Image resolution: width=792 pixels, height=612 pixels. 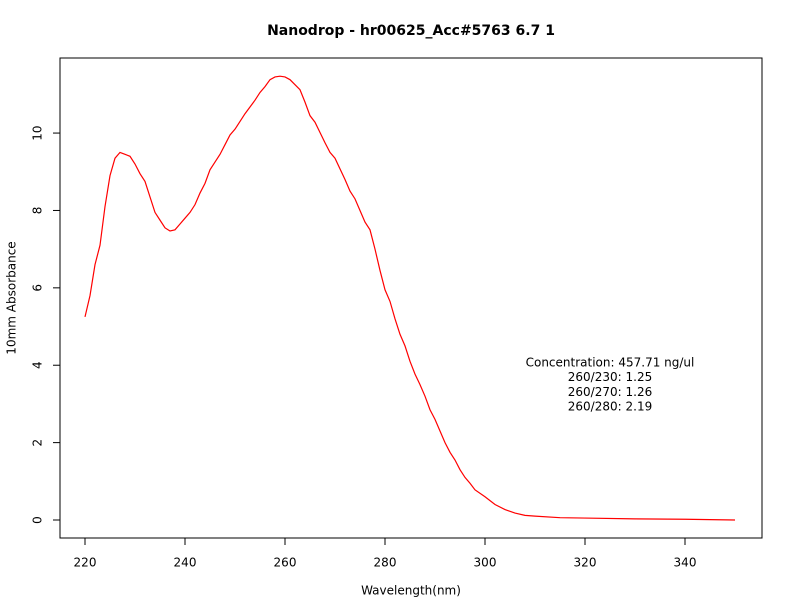 What do you see at coordinates (12, 297) in the screenshot?
I see `y-axis-label: 10mm Absorbance` at bounding box center [12, 297].